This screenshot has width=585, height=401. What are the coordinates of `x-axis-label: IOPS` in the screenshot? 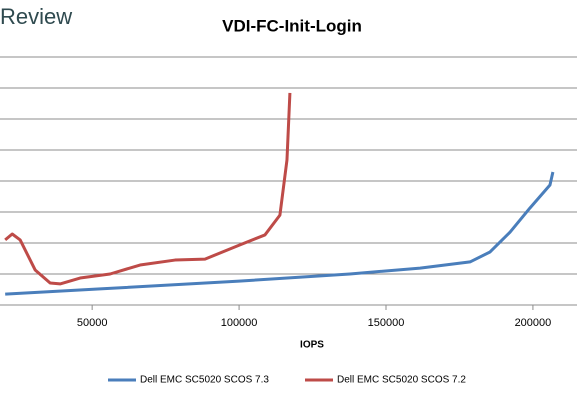 It's located at (312, 345).